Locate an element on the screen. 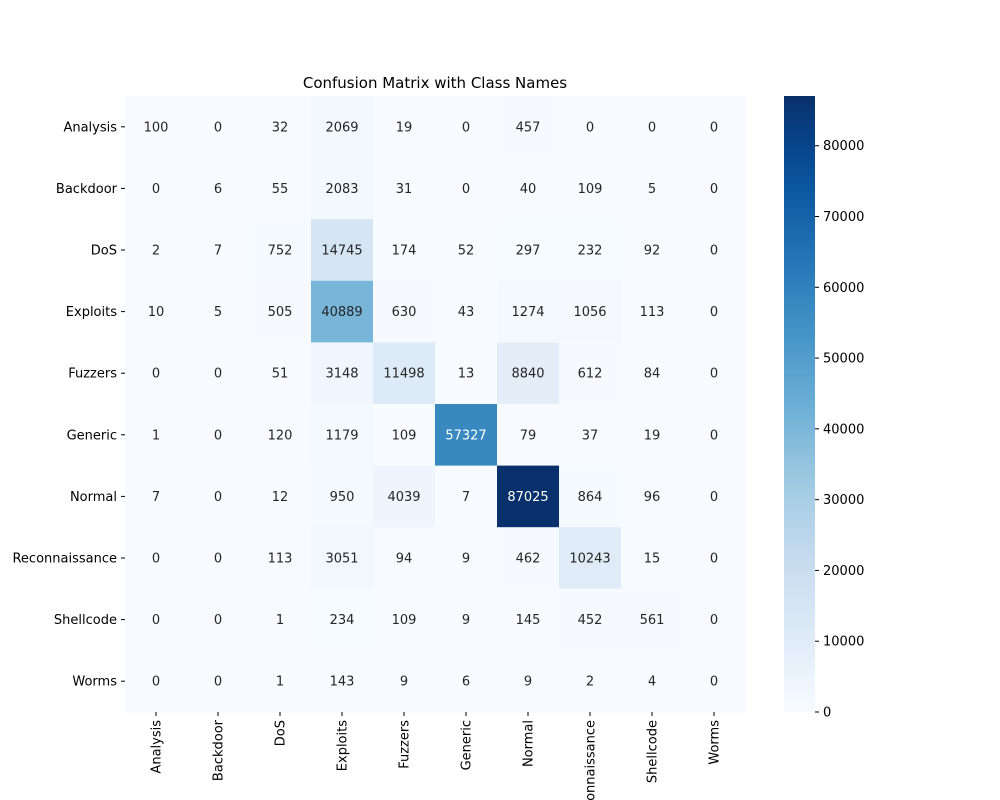 The width and height of the screenshot is (1000, 800). colorbar-tick-label: 30000 is located at coordinates (843, 500).